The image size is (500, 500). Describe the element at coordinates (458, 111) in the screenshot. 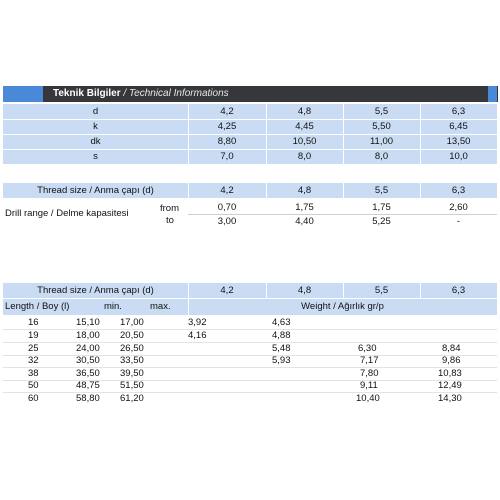

I see `dim-value: 6,3` at that location.